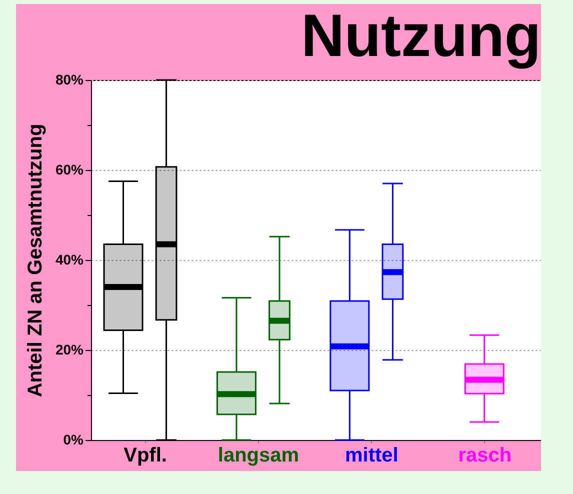  I want to click on y-tick-label: 40%, so click(69, 260).